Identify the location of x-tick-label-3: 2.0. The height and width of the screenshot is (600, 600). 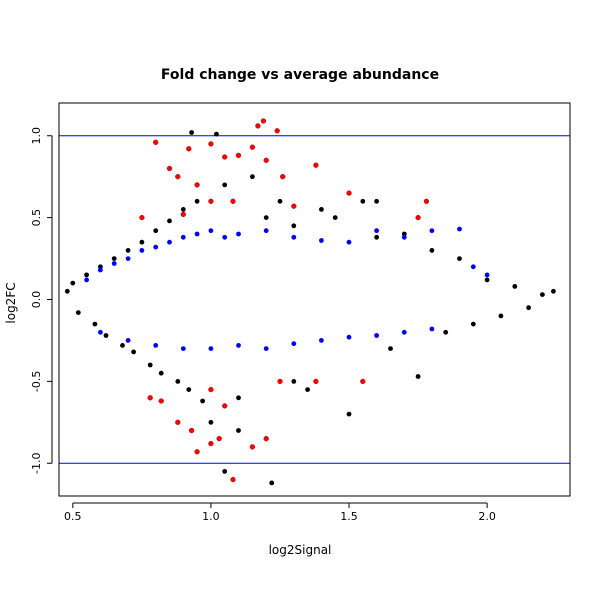
(487, 516).